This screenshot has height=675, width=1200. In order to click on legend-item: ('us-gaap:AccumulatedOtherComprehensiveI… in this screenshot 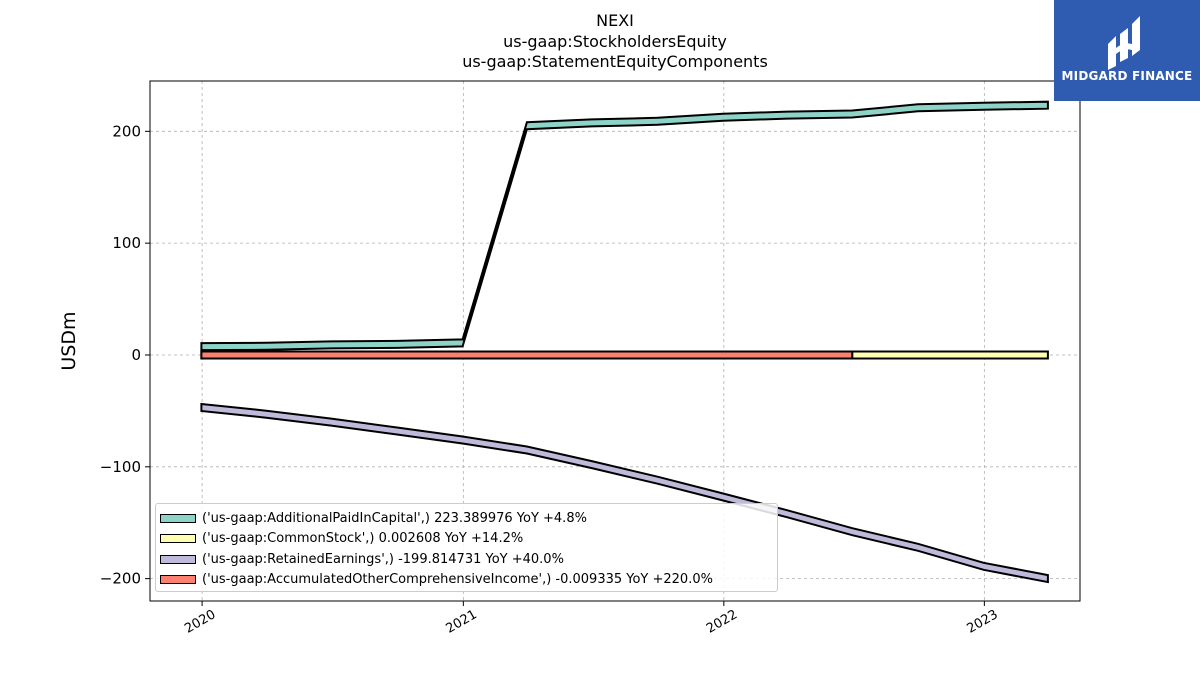, I will do `click(468, 580)`.